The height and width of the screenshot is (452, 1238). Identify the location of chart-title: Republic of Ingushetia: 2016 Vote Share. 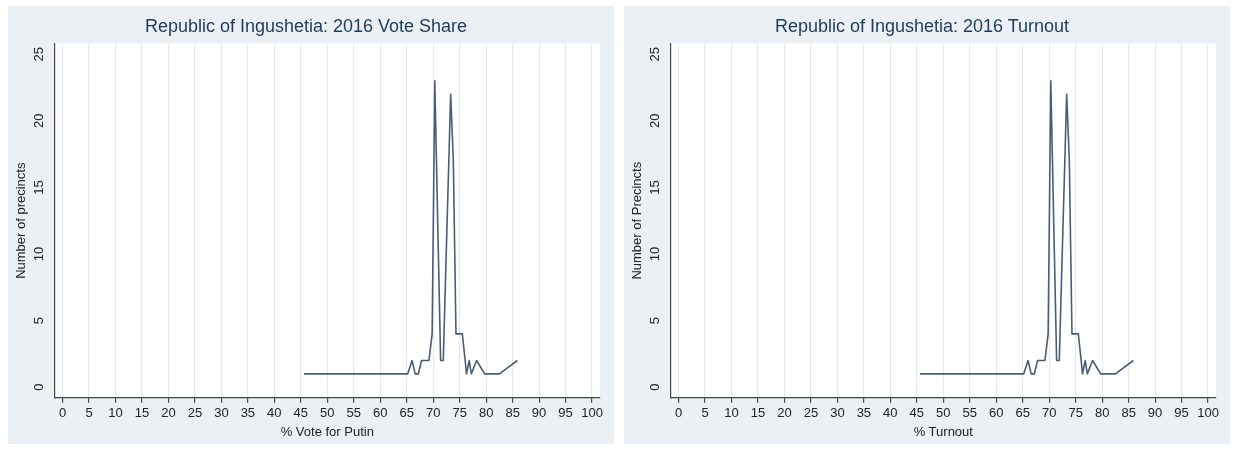
(306, 25).